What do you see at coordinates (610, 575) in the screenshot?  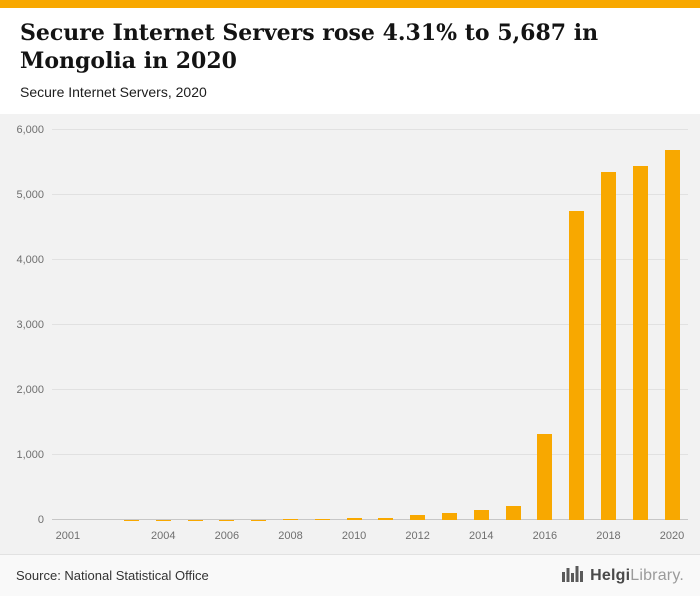 I see `brand-name-bold: Helgi` at bounding box center [610, 575].